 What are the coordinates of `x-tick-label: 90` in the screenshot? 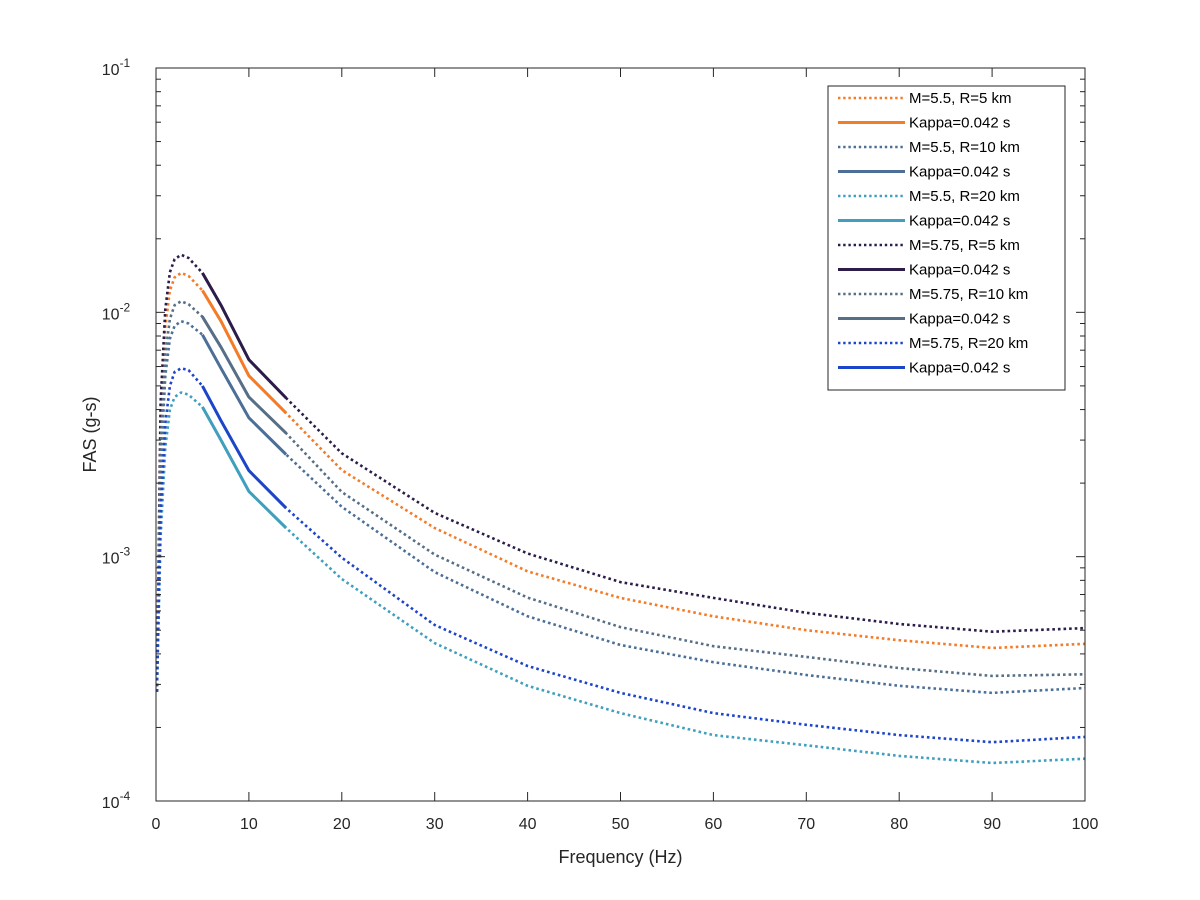 It's located at (992, 824).